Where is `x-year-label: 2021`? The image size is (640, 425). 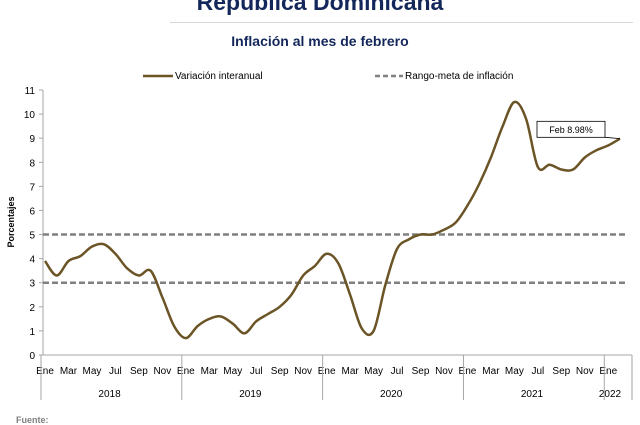
x-year-label: 2021 is located at coordinates (532, 394).